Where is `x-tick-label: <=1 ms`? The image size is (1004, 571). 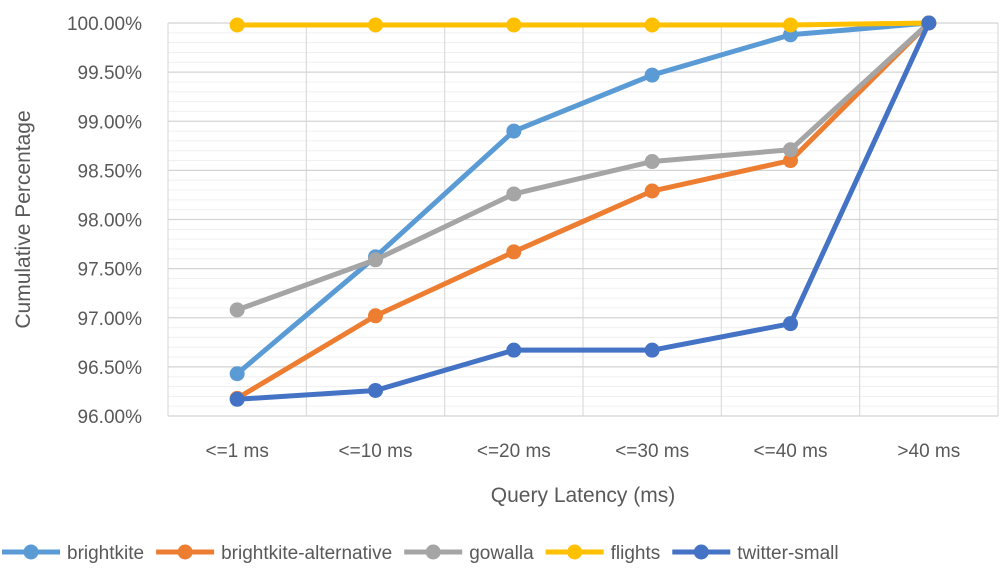
x-tick-label: <=1 ms is located at coordinates (236, 451).